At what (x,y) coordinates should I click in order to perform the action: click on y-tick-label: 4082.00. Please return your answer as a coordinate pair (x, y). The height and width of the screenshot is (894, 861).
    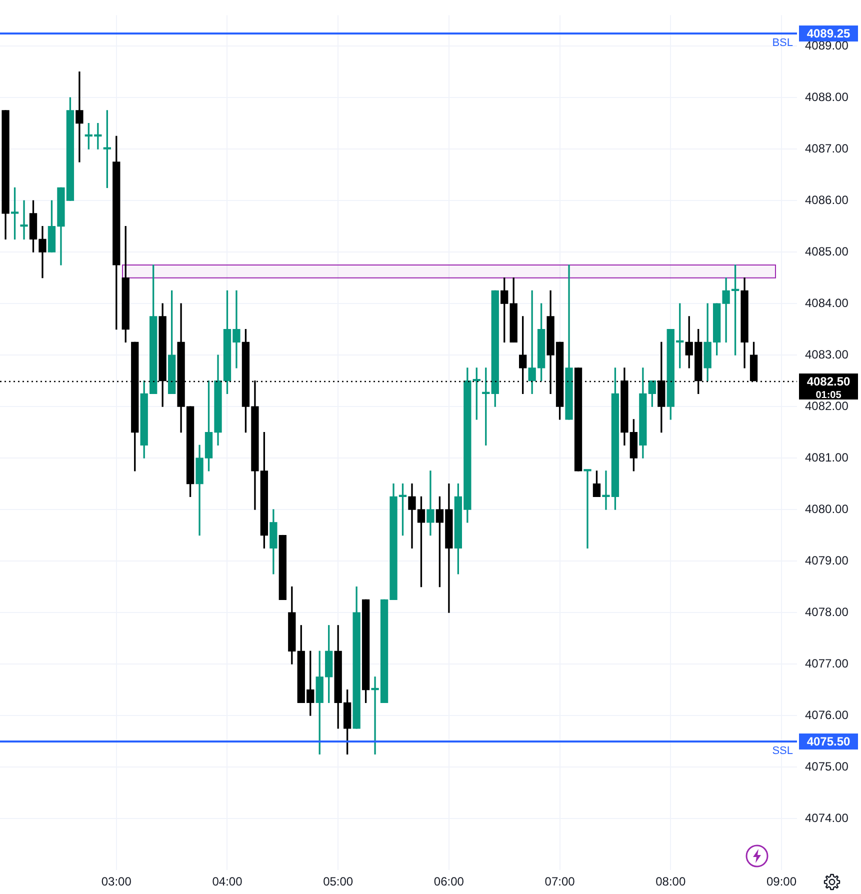
    Looking at the image, I should click on (827, 405).